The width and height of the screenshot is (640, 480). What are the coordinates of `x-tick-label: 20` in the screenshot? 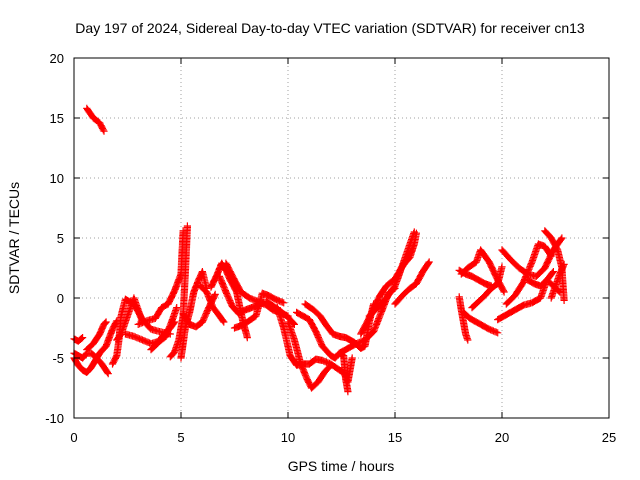 It's located at (502, 437).